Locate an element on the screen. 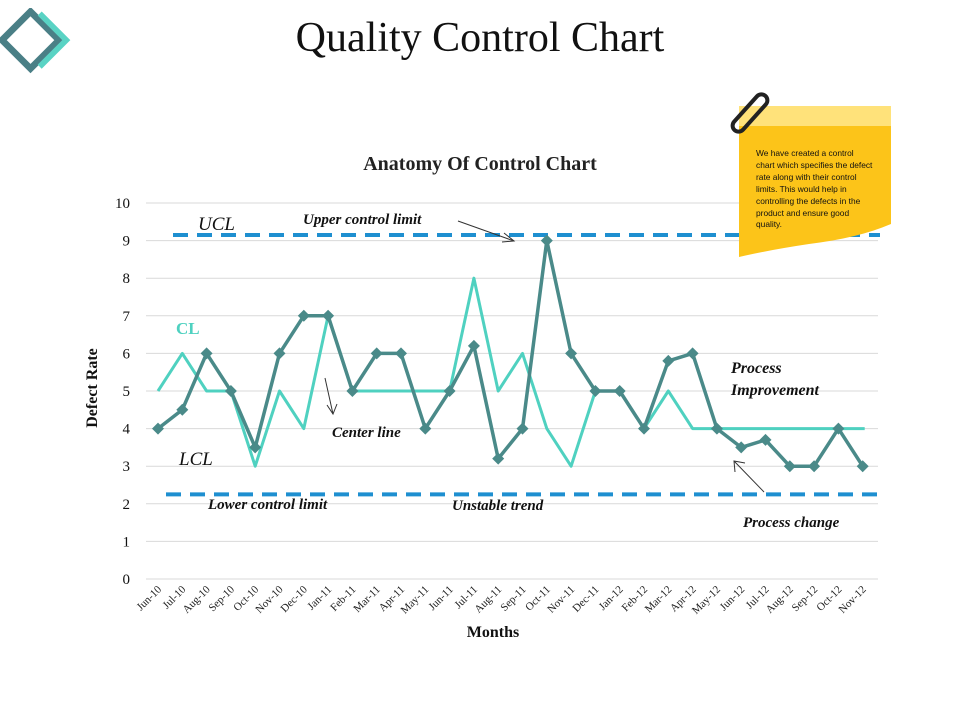 The height and width of the screenshot is (720, 960). x-tick-label: Nov-12 is located at coordinates (853, 600).